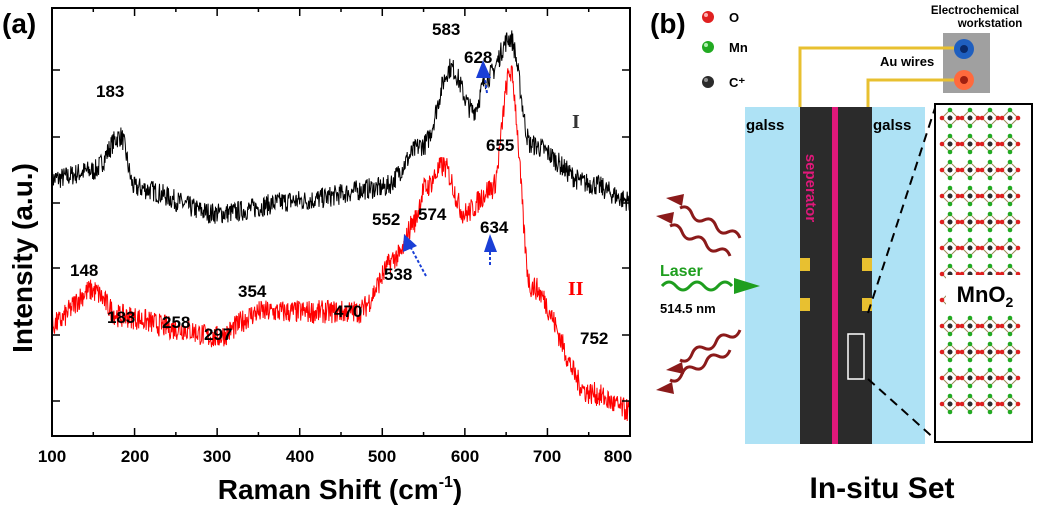  Describe the element at coordinates (725, 50) in the screenshot. I see `atom-legend: O Mn C⁺` at that location.